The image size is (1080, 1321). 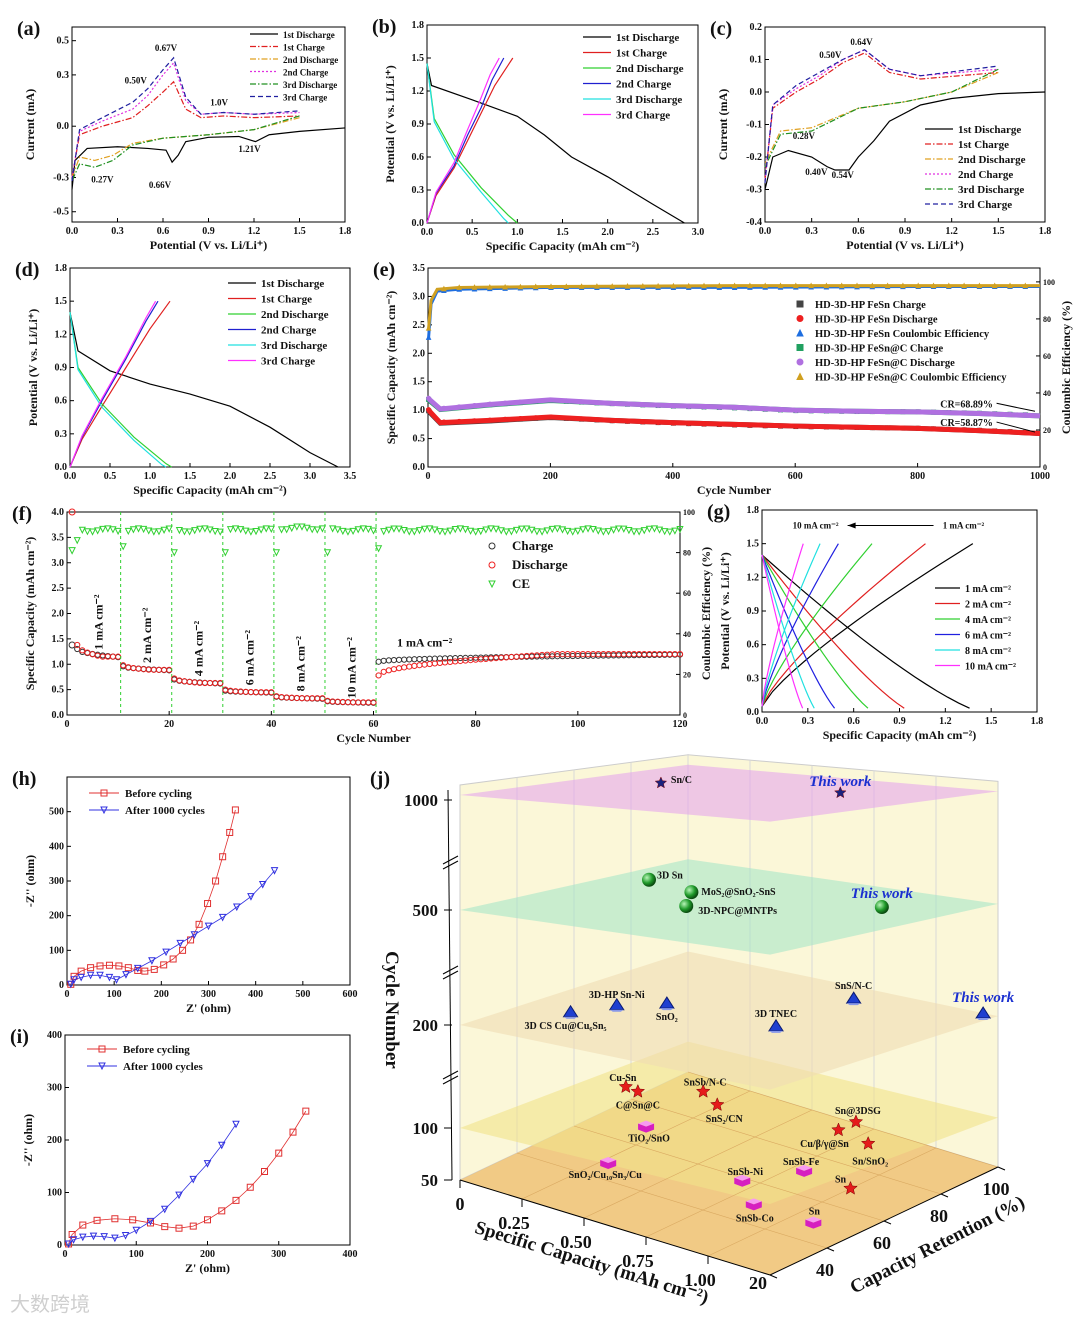 What do you see at coordinates (754, 222) in the screenshot?
I see `y-tick-label: -0.4` at bounding box center [754, 222].